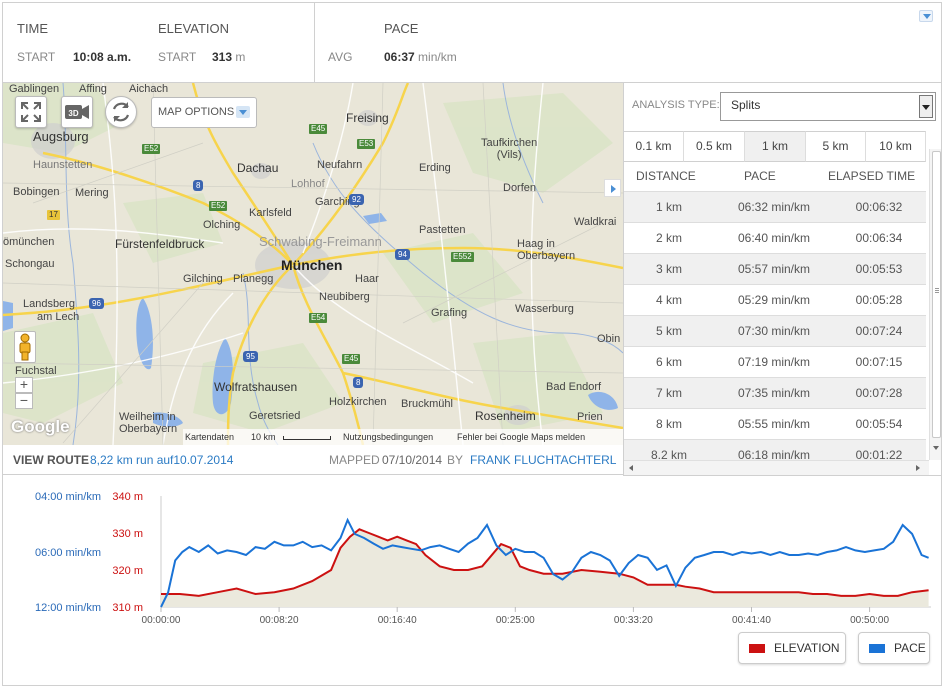 This screenshot has width=944, height=688. Describe the element at coordinates (936, 294) in the screenshot. I see `vertical-scroll-thumb` at that location.